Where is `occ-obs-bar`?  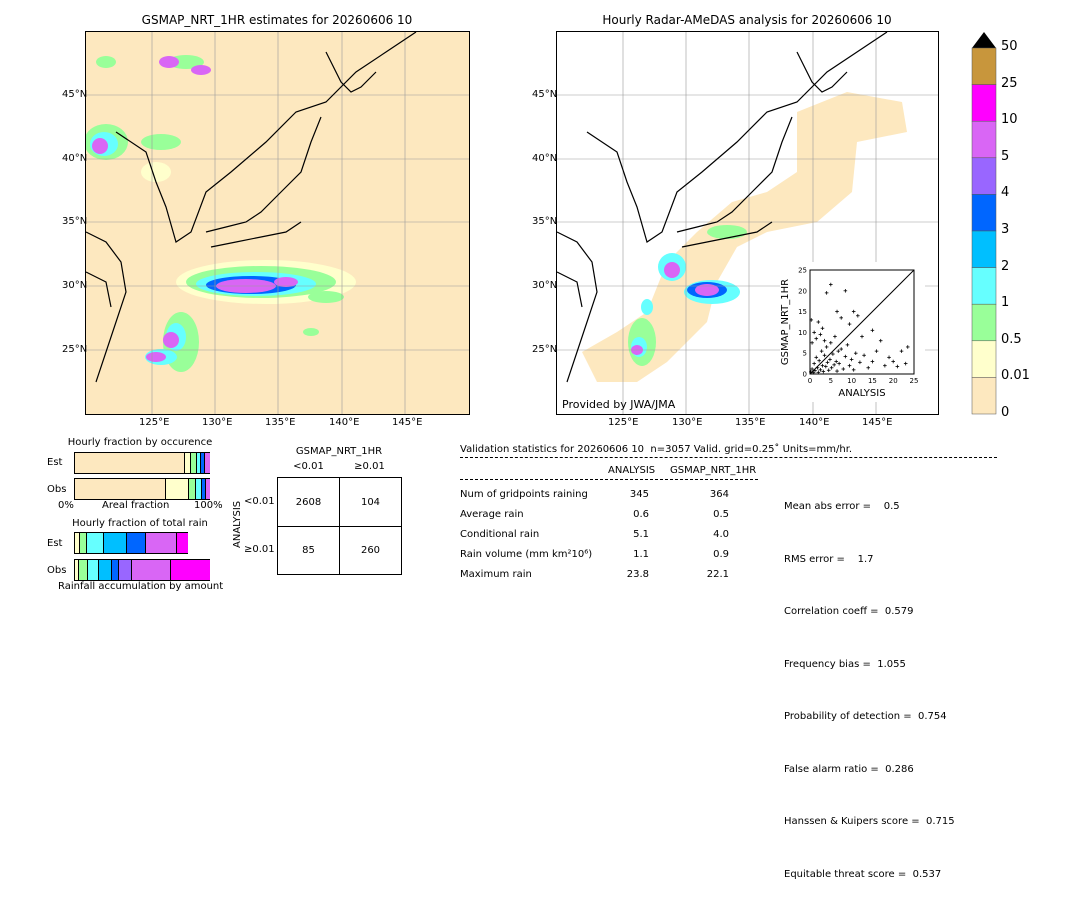 occ-obs-bar is located at coordinates (142, 489).